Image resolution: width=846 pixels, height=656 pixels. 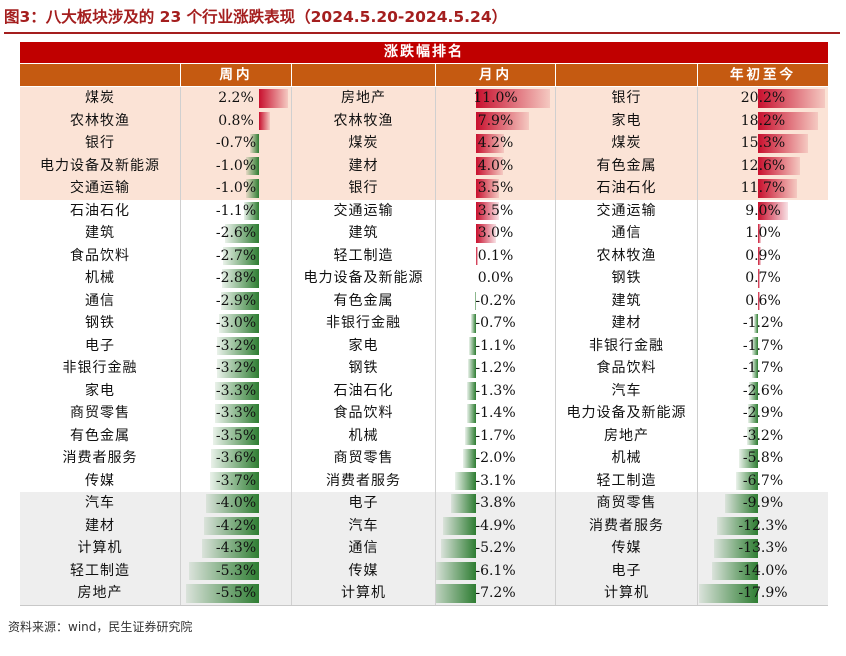 What do you see at coordinates (697, 346) in the screenshot?
I see `column-separator` at bounding box center [697, 346].